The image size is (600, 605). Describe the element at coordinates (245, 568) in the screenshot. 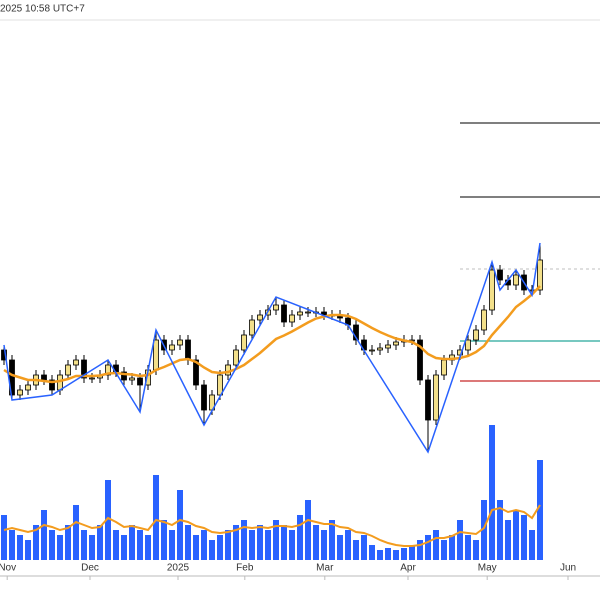

I see `x-tick-label: Feb` at that location.